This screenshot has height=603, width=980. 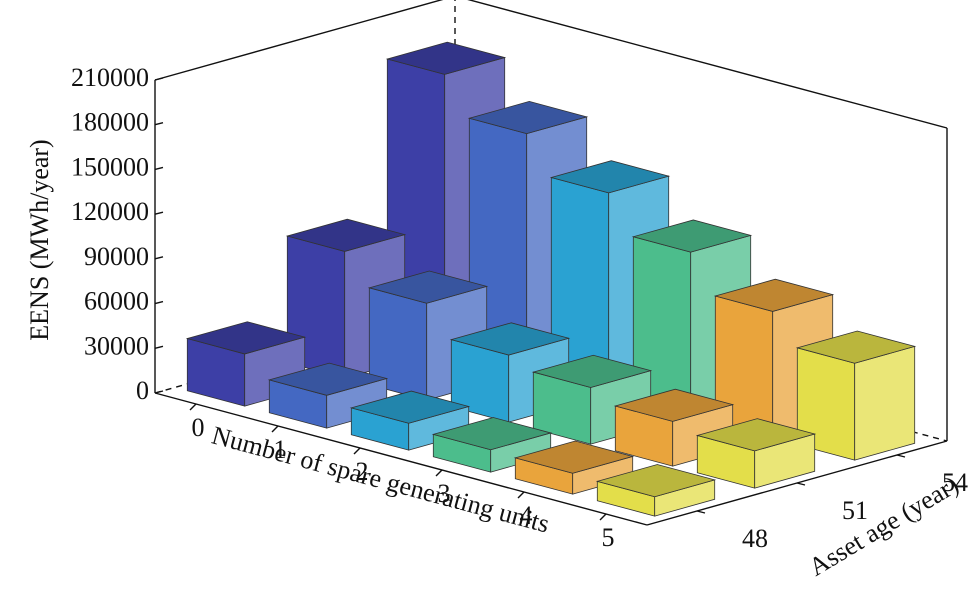 I want to click on z-tick-label: 0, so click(x=142, y=390).